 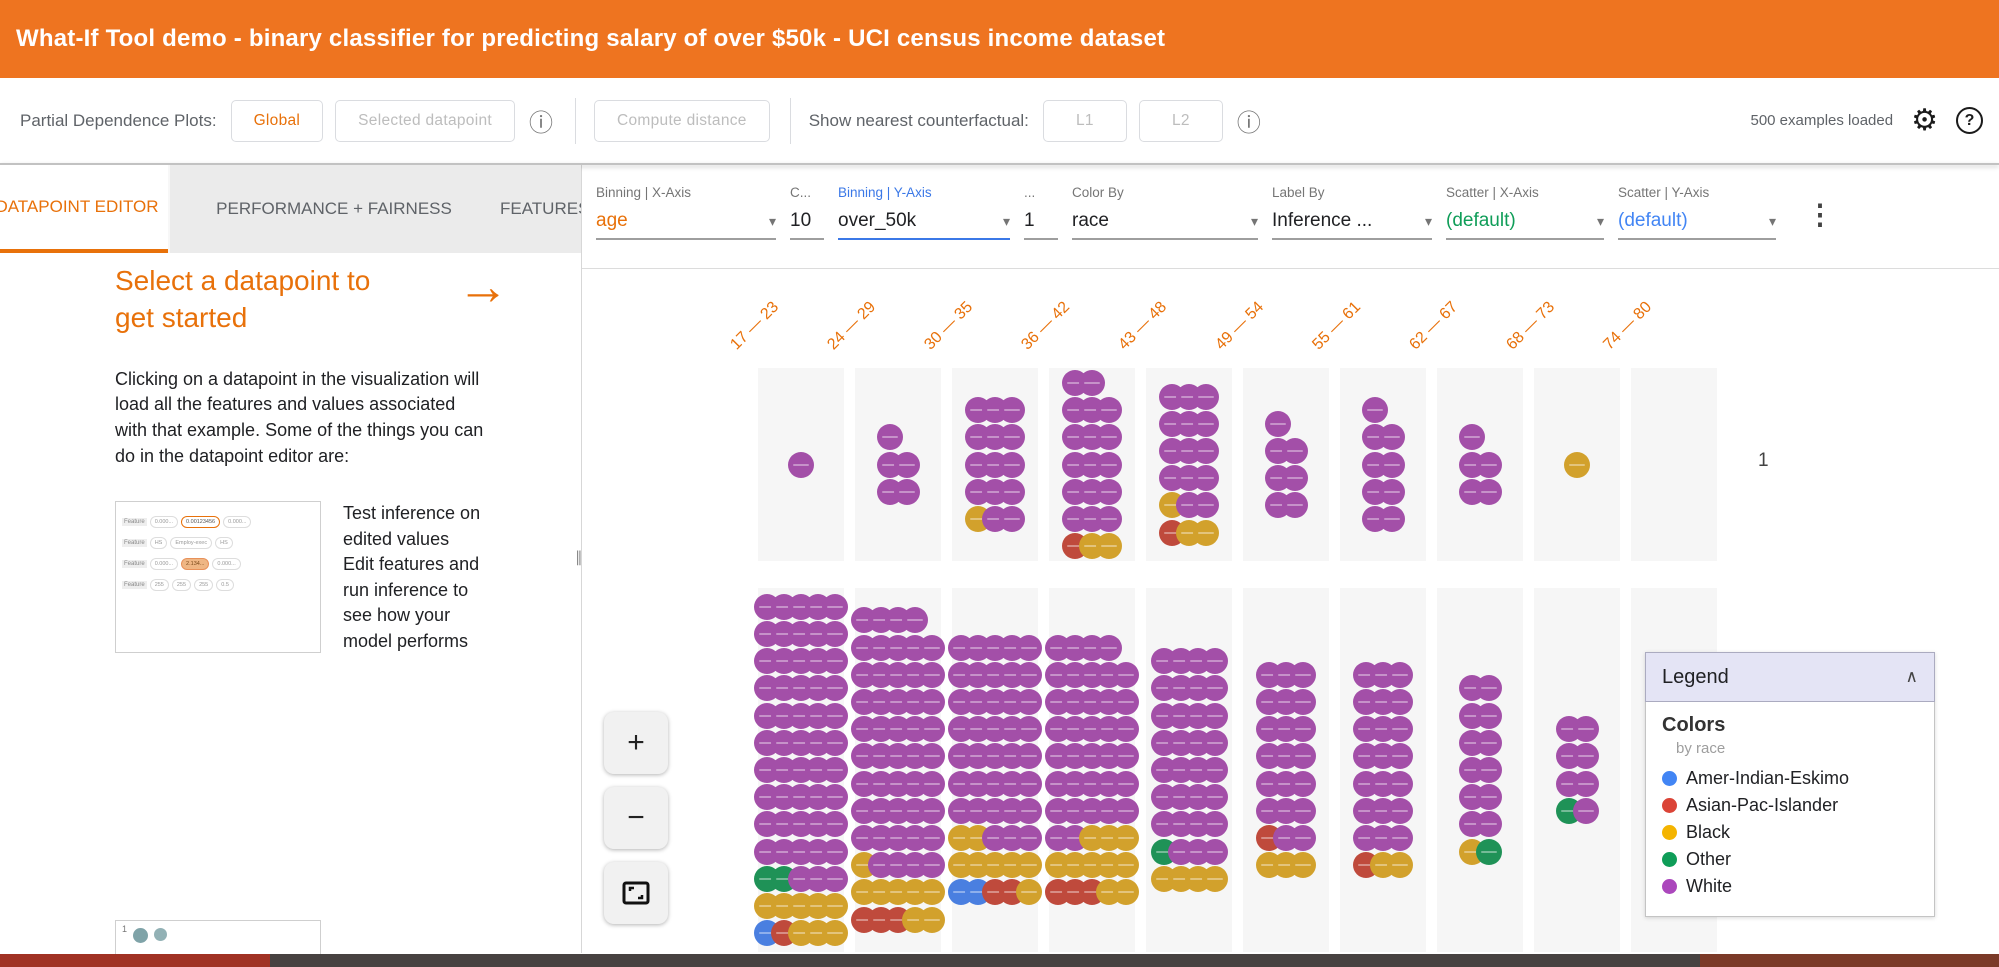 I want to click on zoom-in-button: +, so click(x=636, y=743).